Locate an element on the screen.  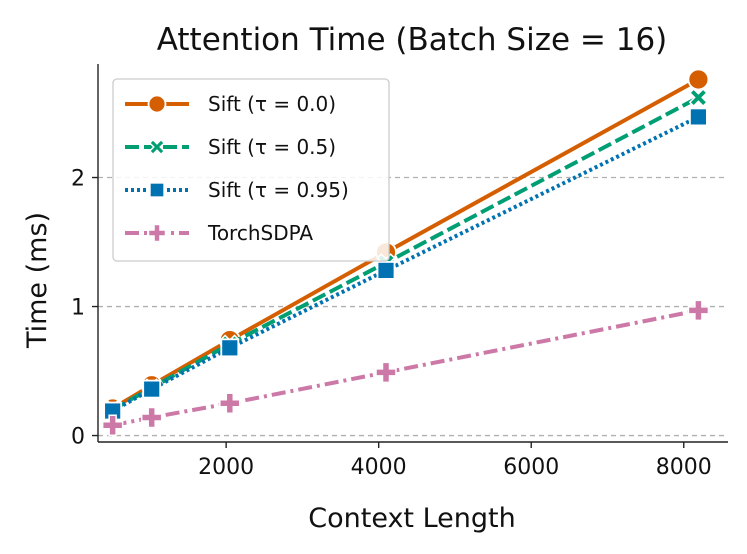
x-tick-label-6000: 6000 is located at coordinates (531, 467).